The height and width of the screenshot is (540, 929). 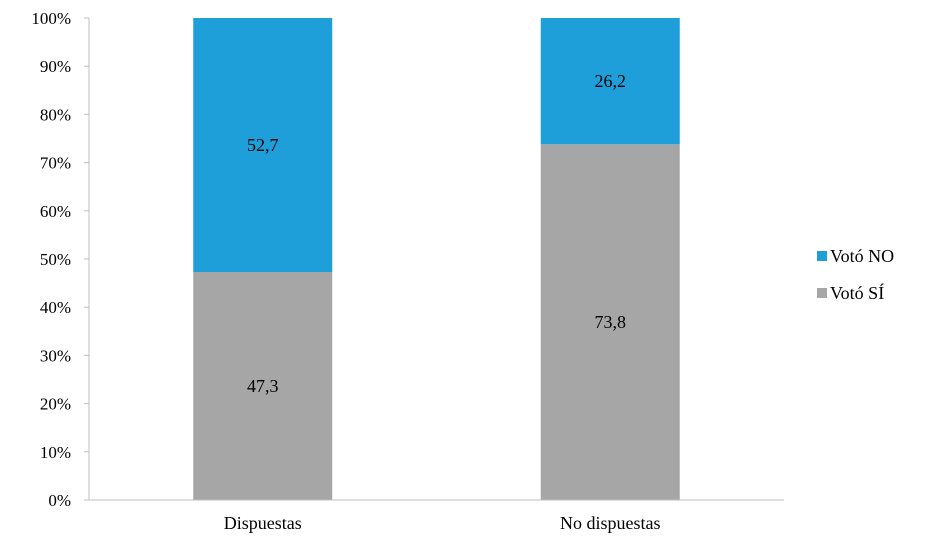 What do you see at coordinates (263, 523) in the screenshot?
I see `x-category-label: Dispuestas` at bounding box center [263, 523].